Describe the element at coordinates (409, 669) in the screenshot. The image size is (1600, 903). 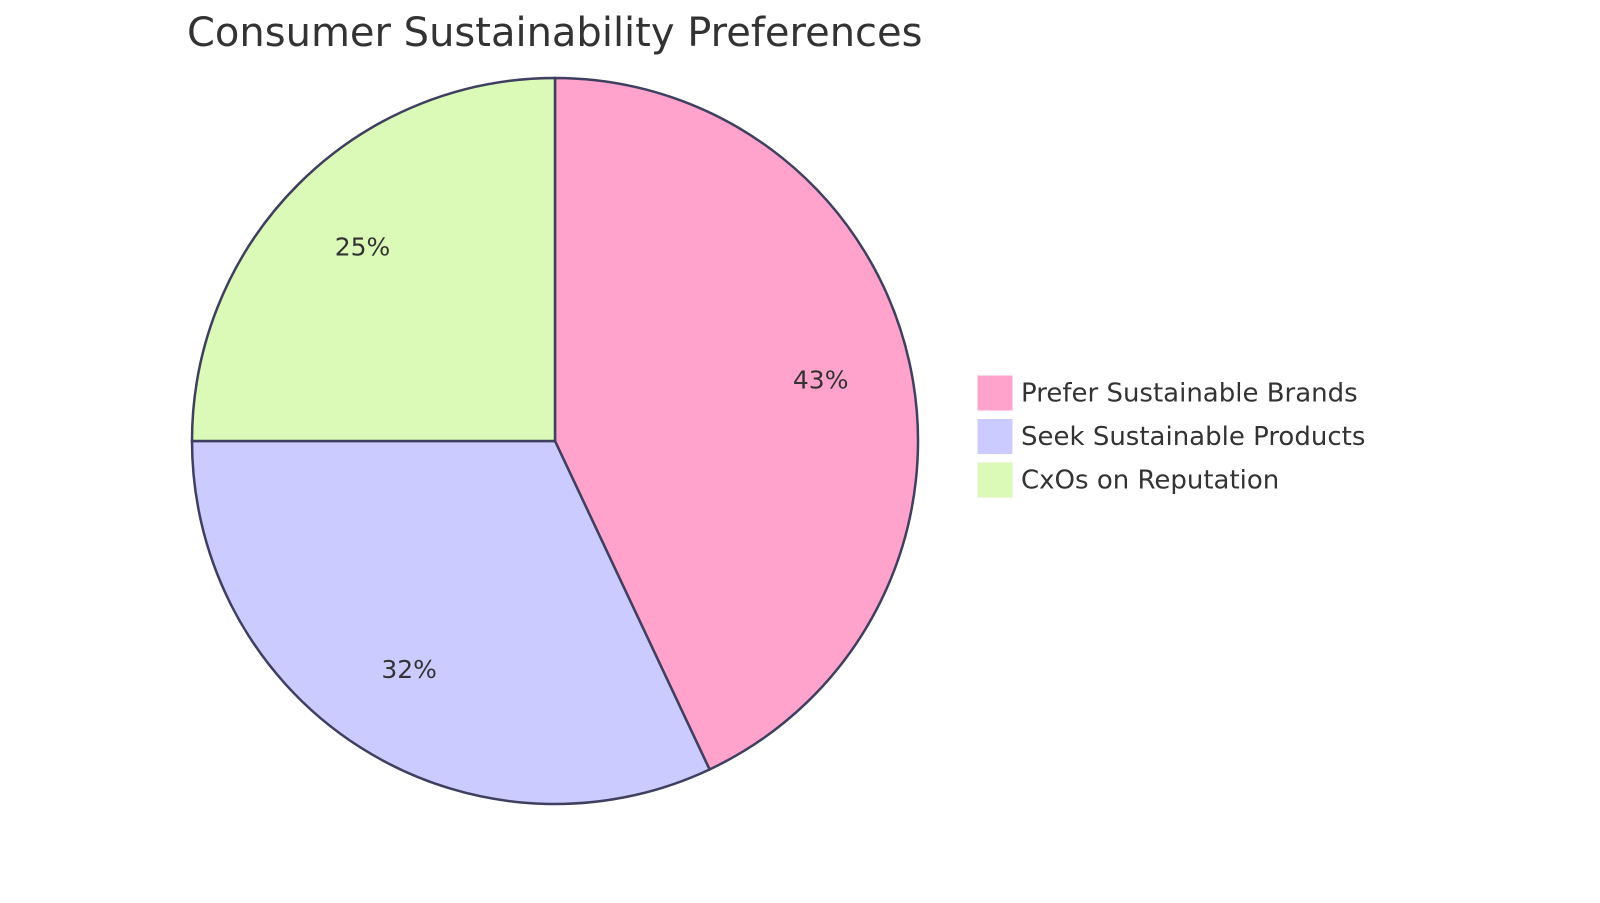
I see `data-label: 32%` at that location.